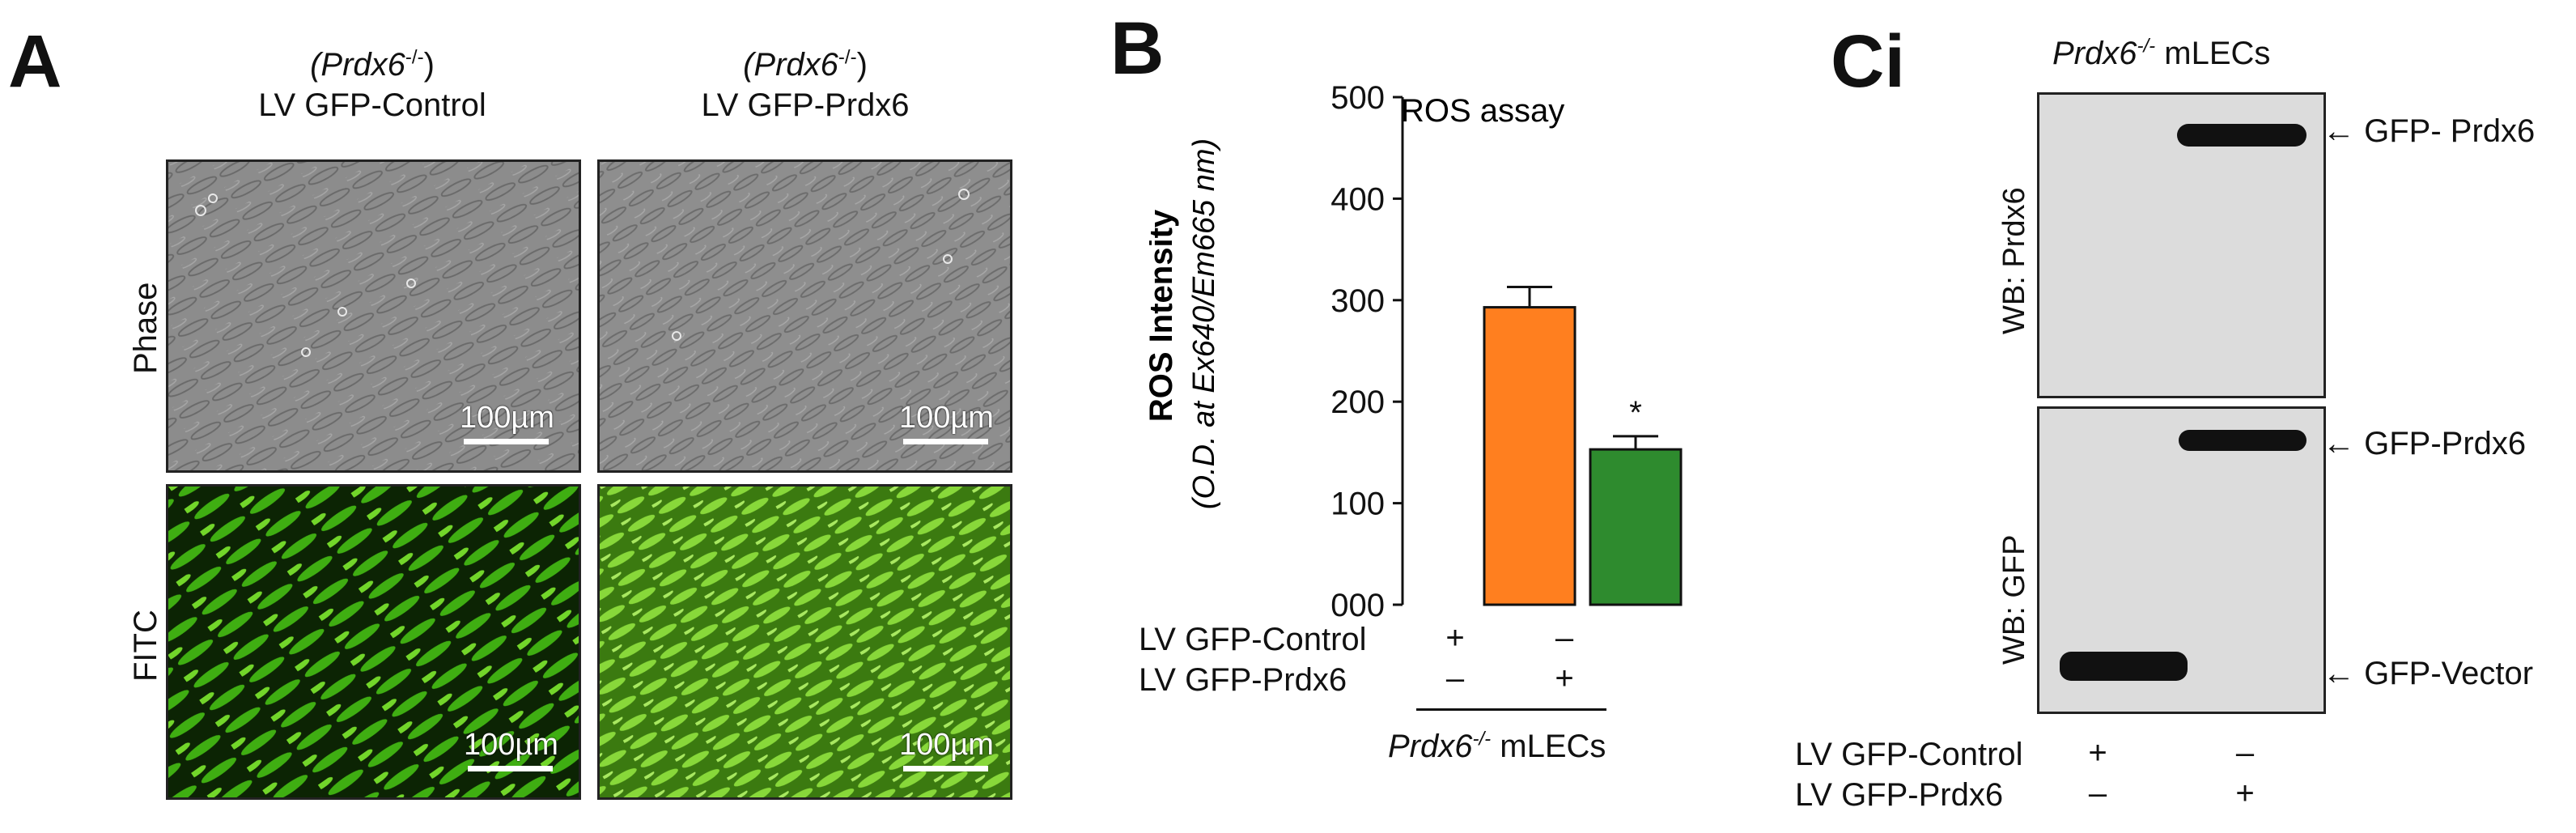  I want to click on c-row-prdx6-mark-2: +, so click(2245, 793).